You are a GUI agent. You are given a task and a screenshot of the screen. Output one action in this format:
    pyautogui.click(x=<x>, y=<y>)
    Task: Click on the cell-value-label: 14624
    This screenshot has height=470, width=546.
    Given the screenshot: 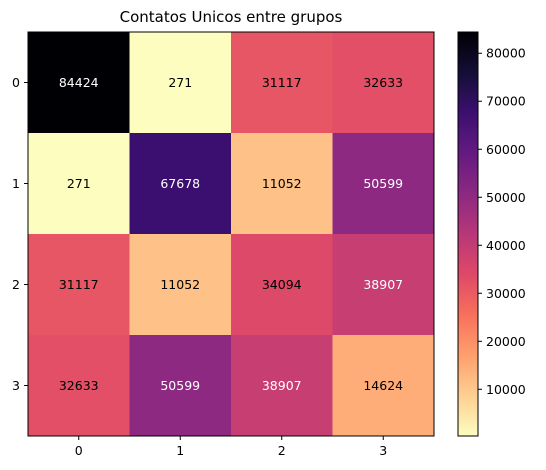 What is the action you would take?
    pyautogui.click(x=383, y=385)
    